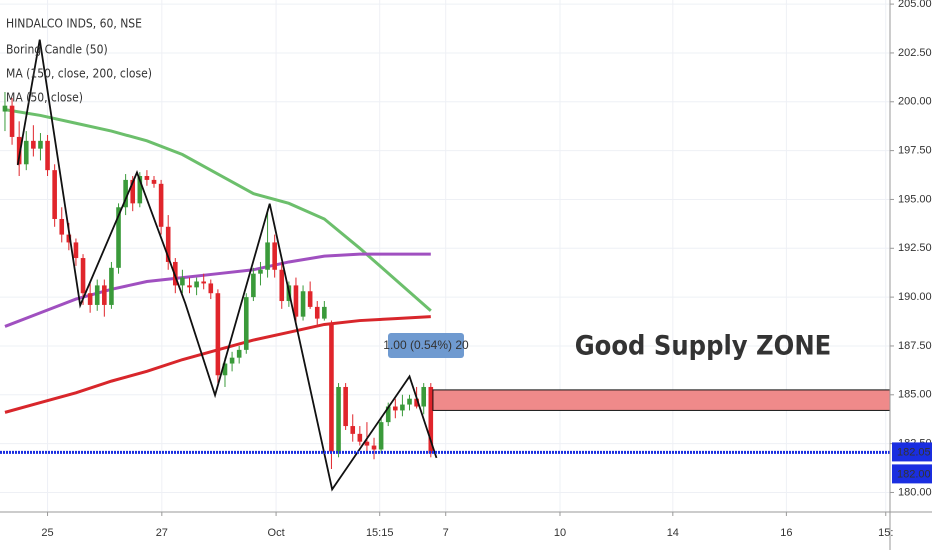 The height and width of the screenshot is (550, 932). I want to click on measure-box, so click(426, 345).